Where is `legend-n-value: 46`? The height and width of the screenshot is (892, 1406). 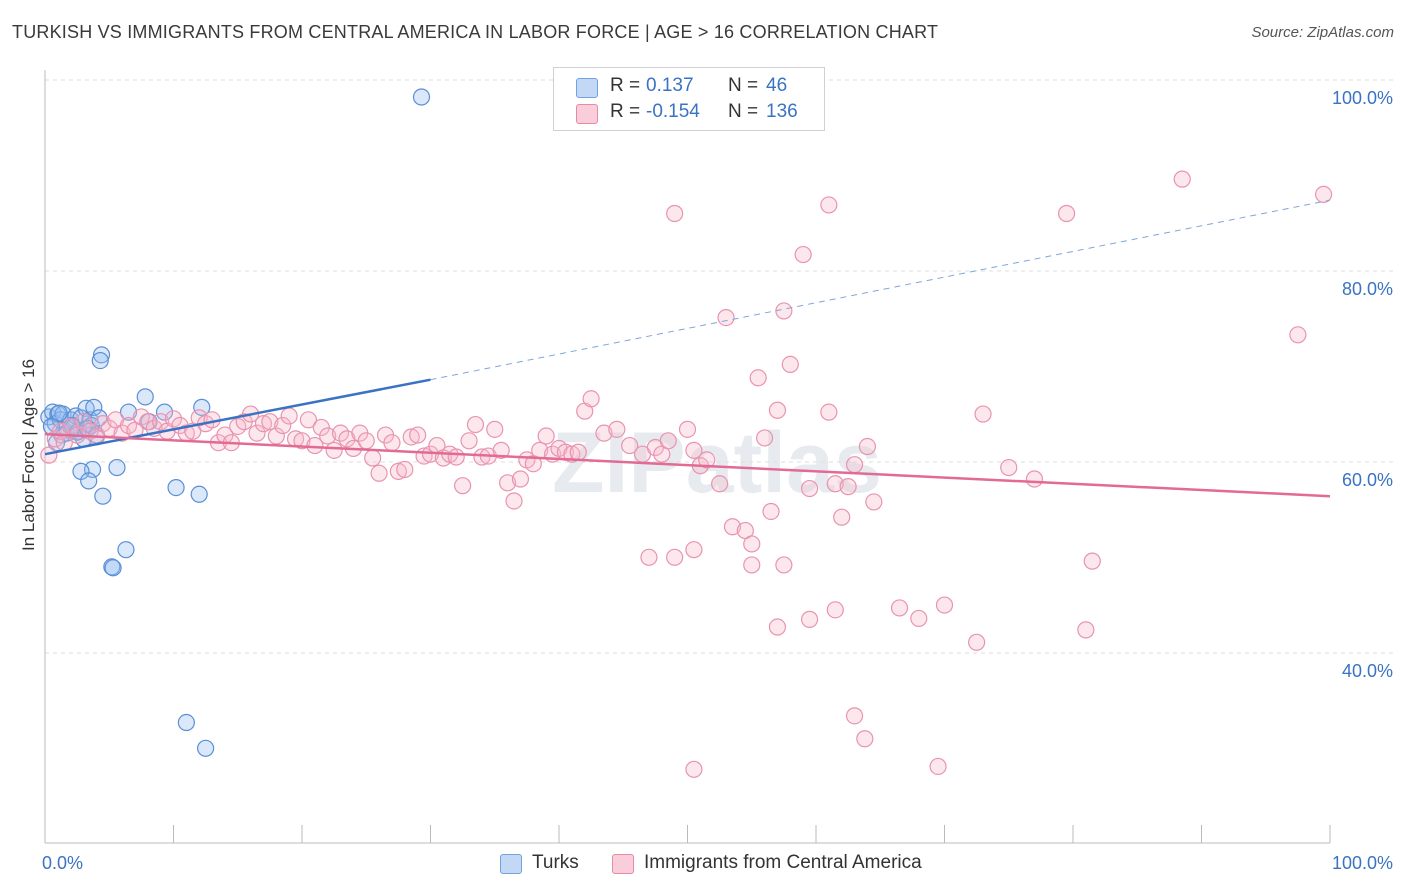 legend-n-value: 46 is located at coordinates (777, 85).